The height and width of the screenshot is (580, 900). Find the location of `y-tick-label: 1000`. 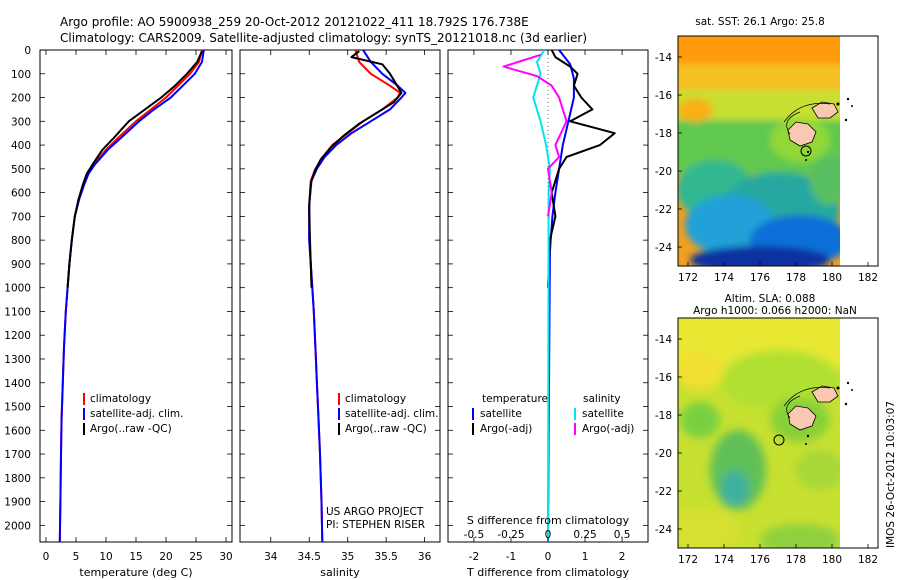

y-tick-label: 1000 is located at coordinates (17, 289).